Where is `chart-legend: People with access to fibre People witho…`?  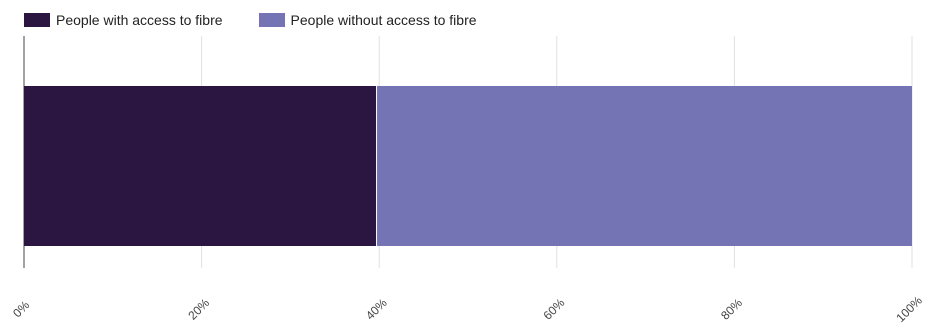 chart-legend: People with access to fibre People witho… is located at coordinates (250, 20).